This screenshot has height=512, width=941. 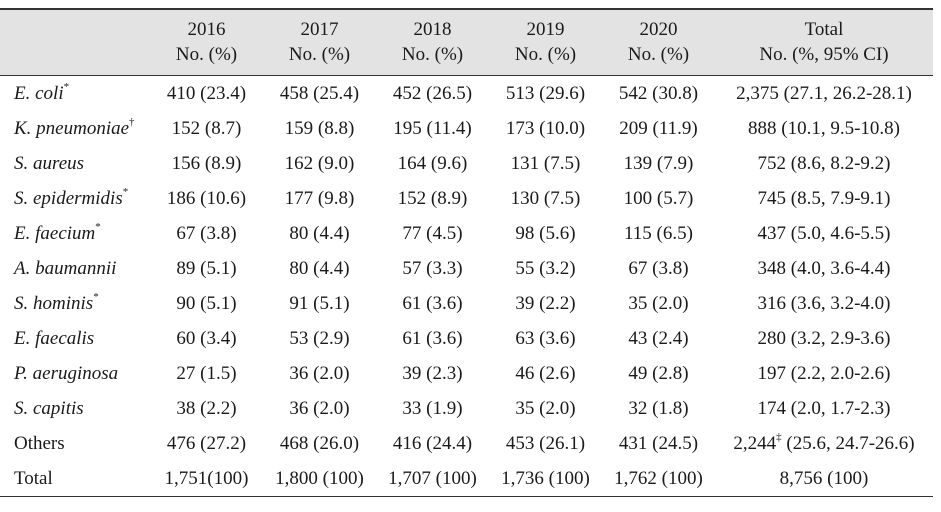 I want to click on header-2018: 2018 No. (%), so click(x=432, y=42).